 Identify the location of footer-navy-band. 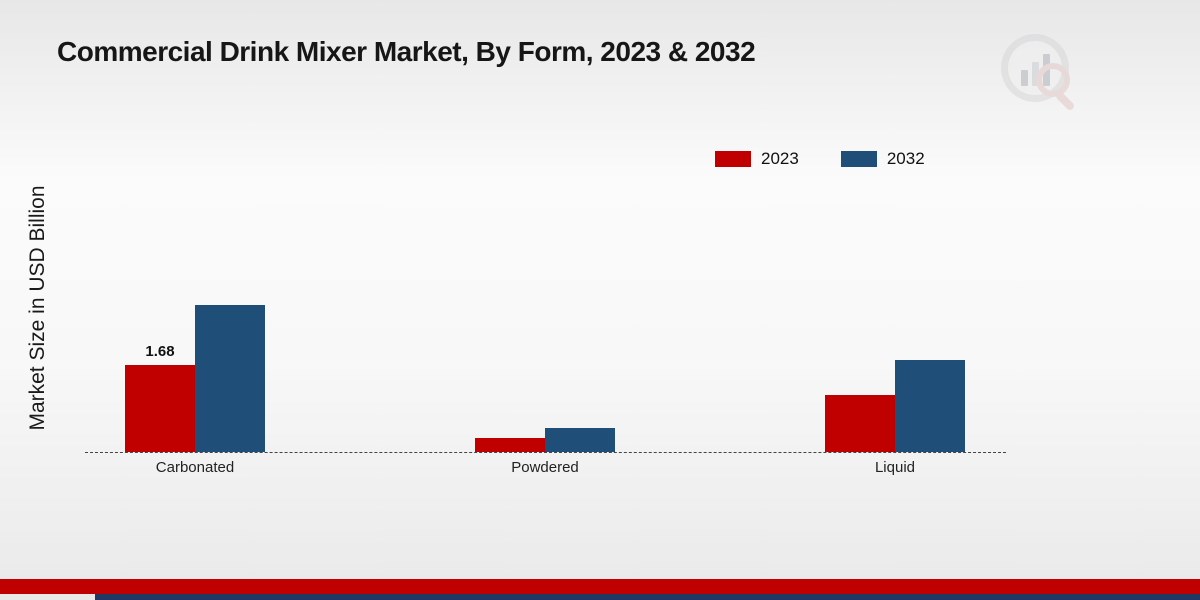
(647, 597).